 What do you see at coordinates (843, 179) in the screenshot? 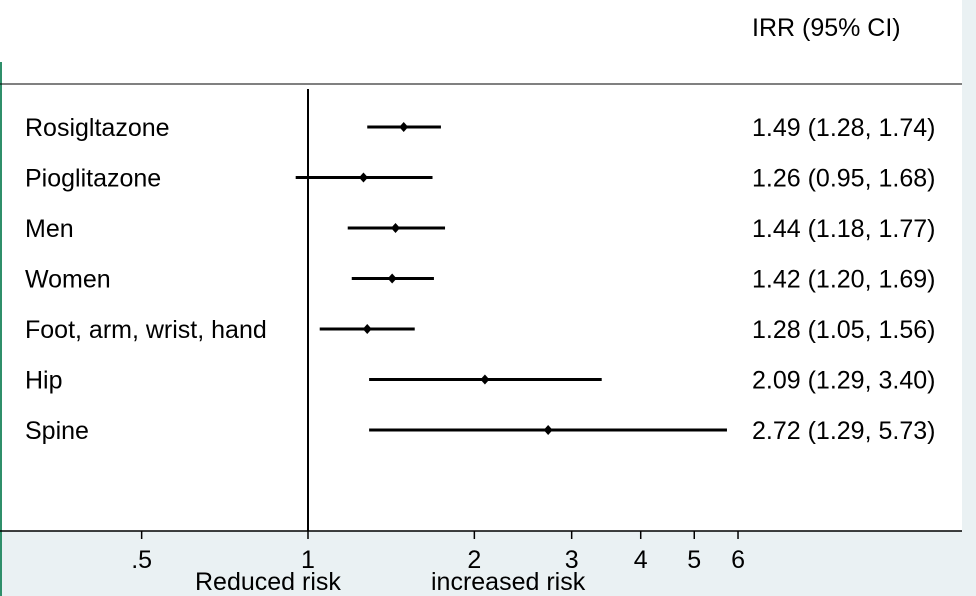
I see `ci-value-text: 1.26 (0.95, 1.68)` at bounding box center [843, 179].